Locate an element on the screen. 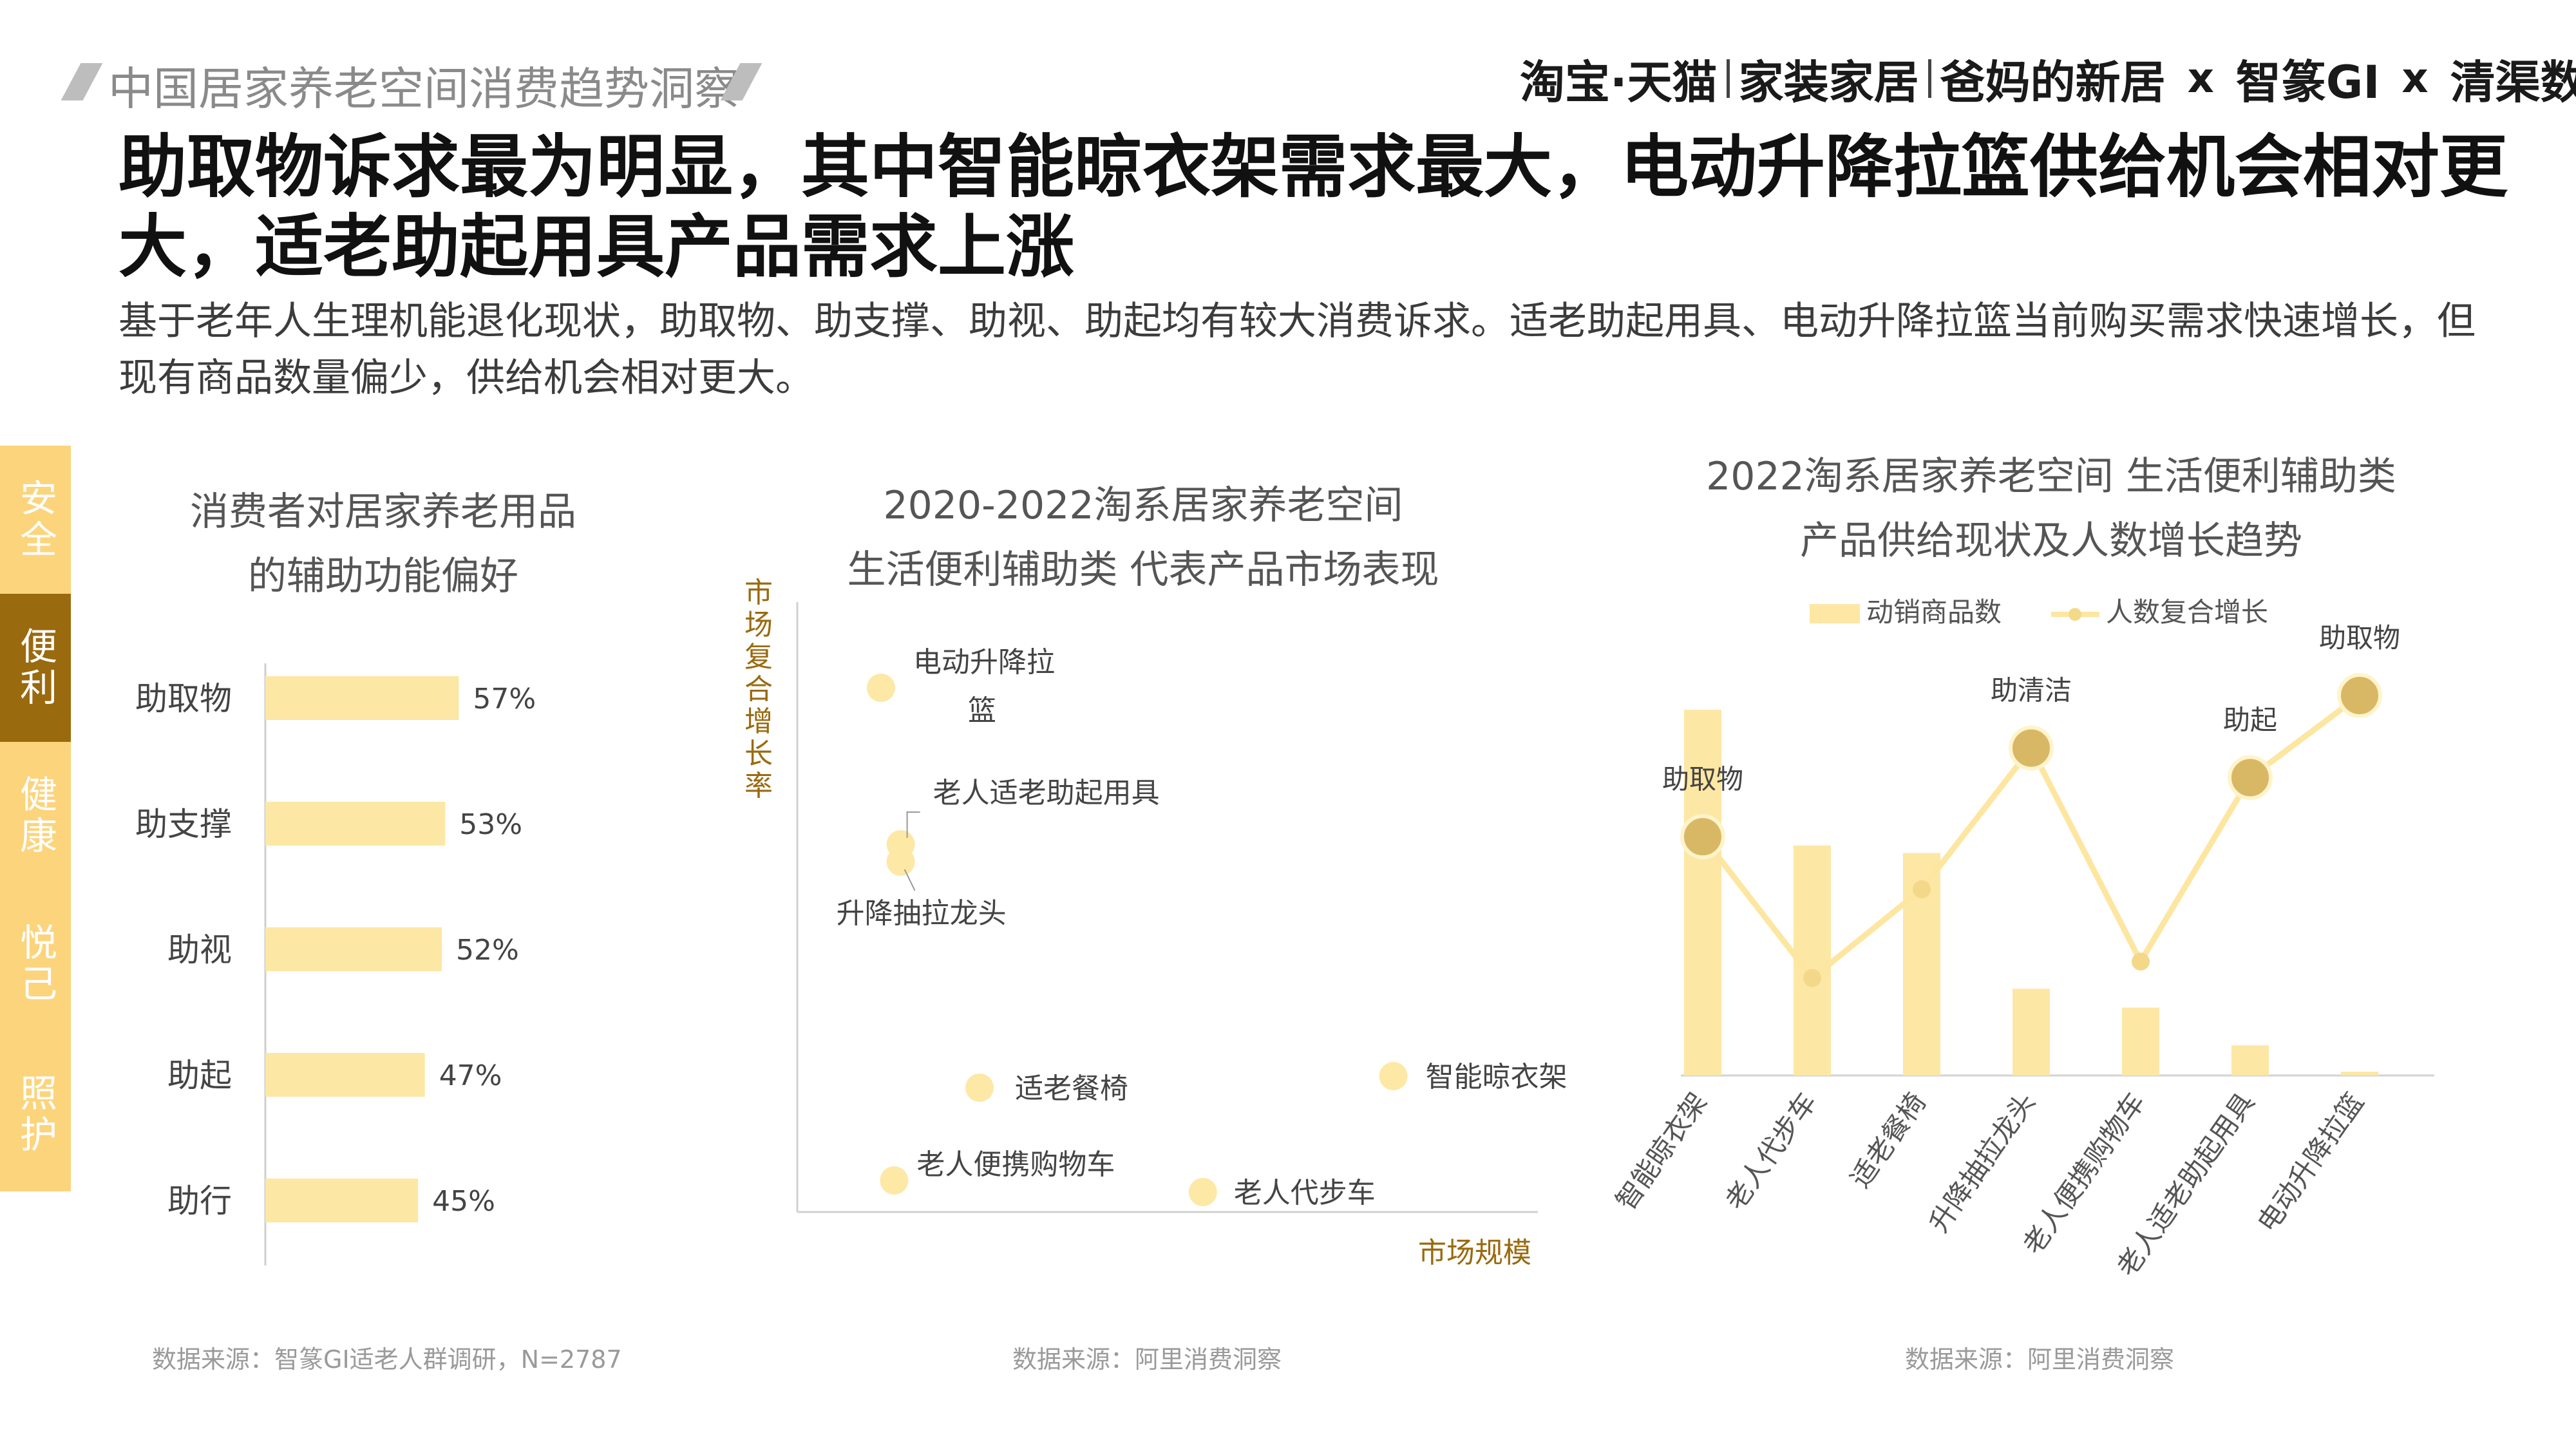 The image size is (2576, 1449). chart2-source: 数据来源：阿里消费洞察 is located at coordinates (1147, 1359).